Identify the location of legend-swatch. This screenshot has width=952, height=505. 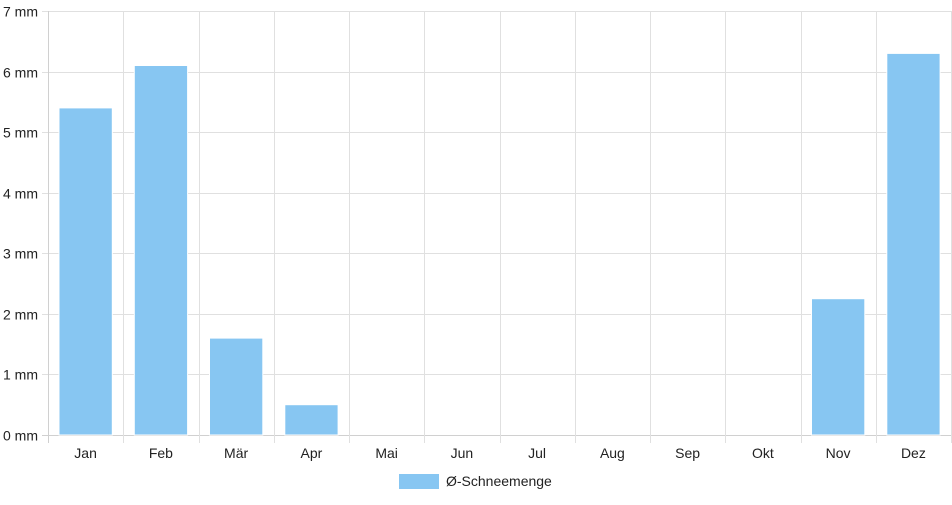
(419, 481).